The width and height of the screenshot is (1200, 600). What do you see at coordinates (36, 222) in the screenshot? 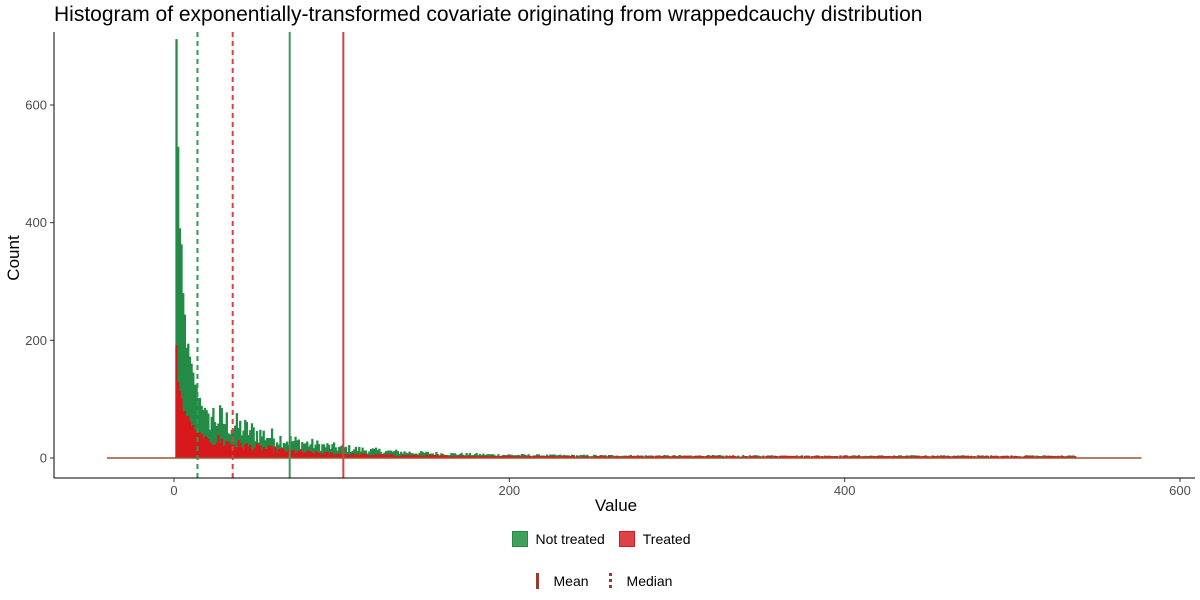
I see `y-tick-label-400: 400` at bounding box center [36, 222].